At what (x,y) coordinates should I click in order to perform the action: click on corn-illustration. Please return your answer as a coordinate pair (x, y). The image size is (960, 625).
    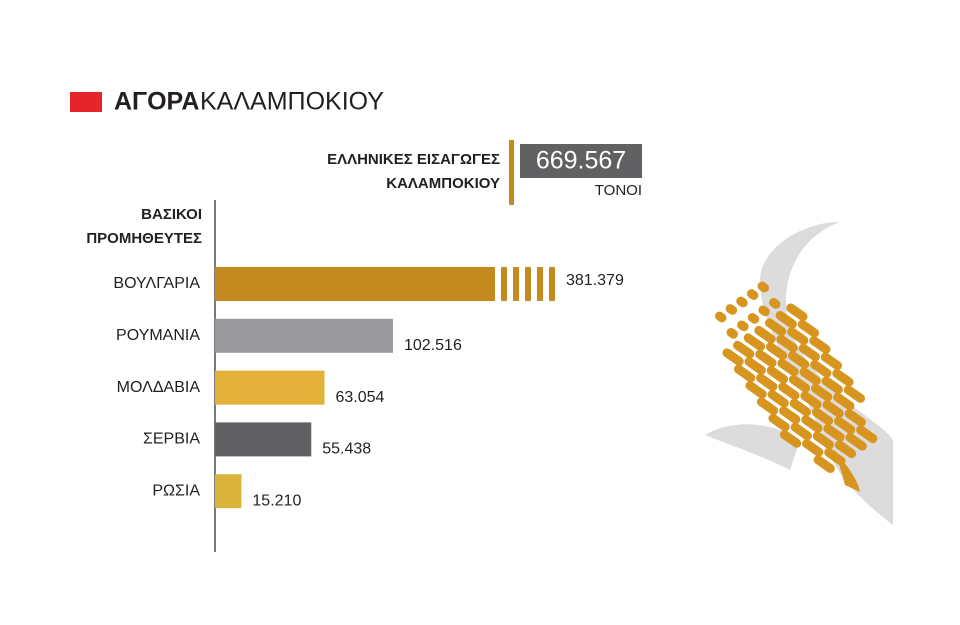
    Looking at the image, I should click on (799, 373).